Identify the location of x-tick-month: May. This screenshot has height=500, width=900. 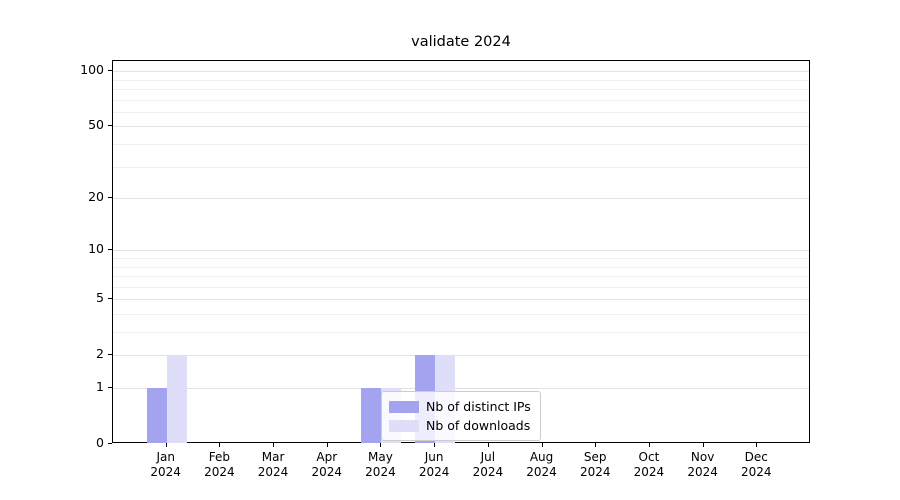
(380, 457).